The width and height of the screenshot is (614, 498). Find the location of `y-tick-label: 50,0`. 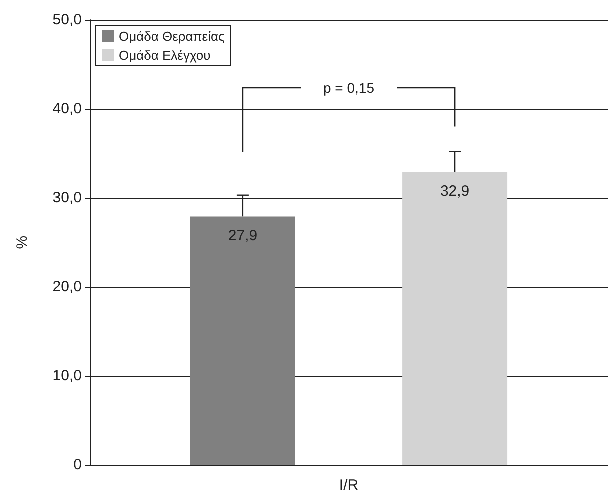

y-tick-label: 50,0 is located at coordinates (67, 20).